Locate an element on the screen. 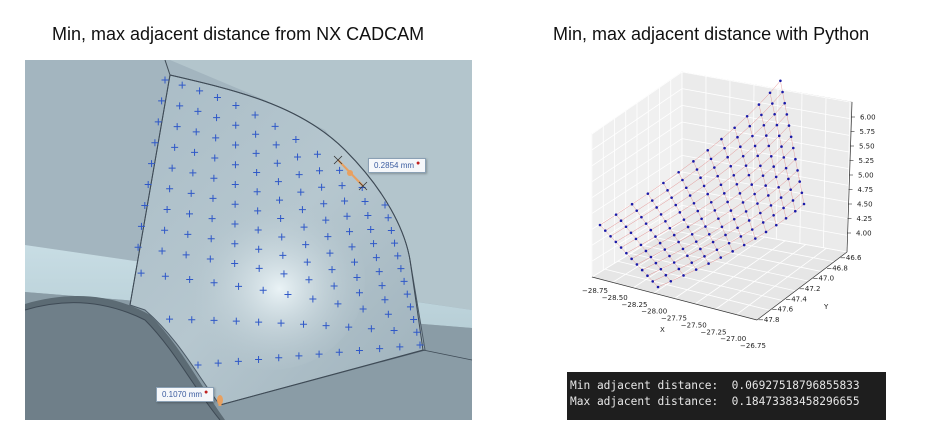 The height and width of the screenshot is (441, 931). z-tick-label: 6.00 is located at coordinates (868, 118).